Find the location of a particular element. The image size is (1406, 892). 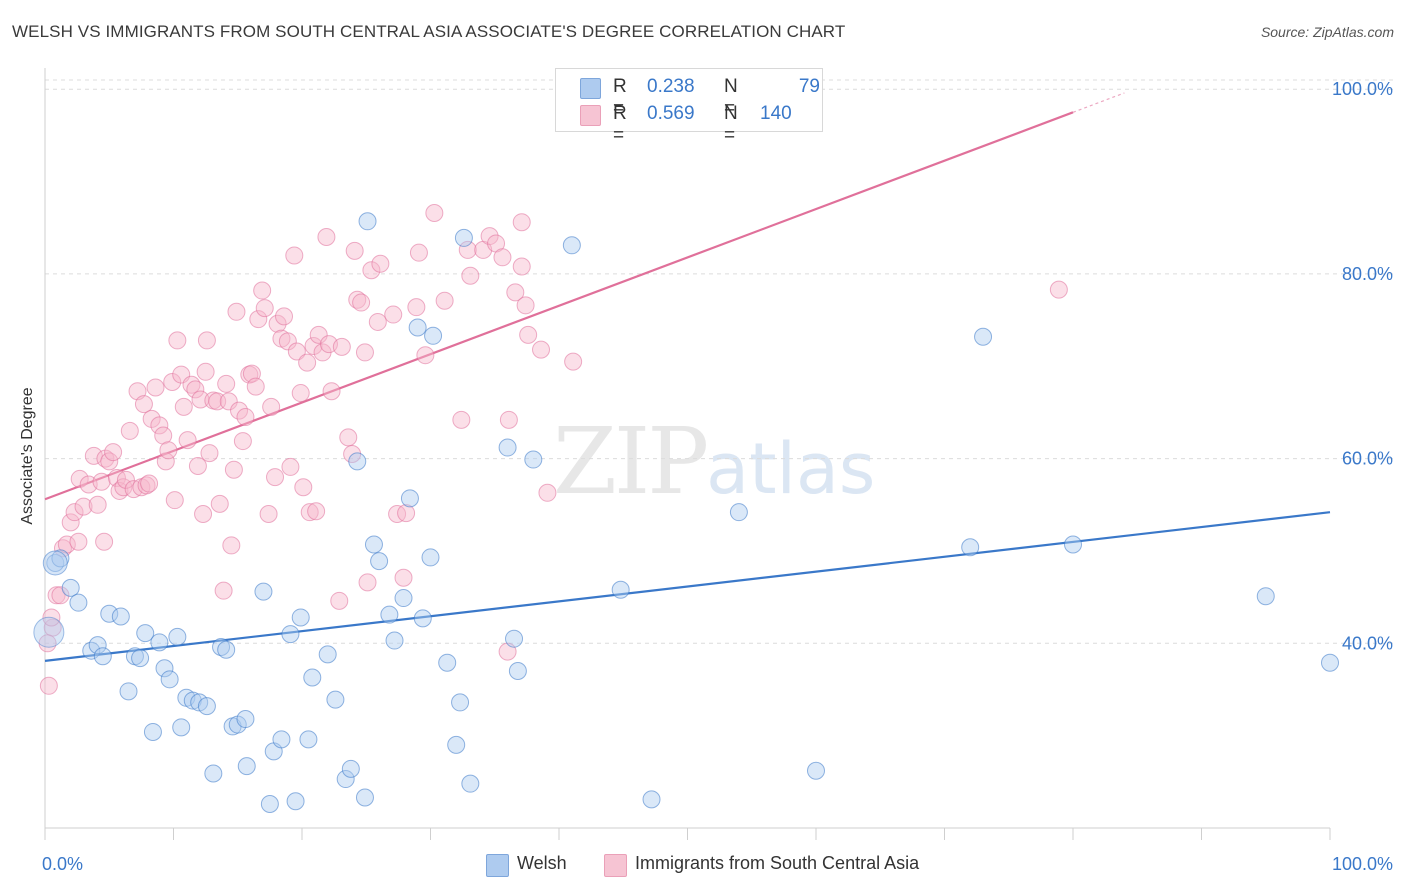

x-tick-label-max: 100.0% is located at coordinates (1362, 864).